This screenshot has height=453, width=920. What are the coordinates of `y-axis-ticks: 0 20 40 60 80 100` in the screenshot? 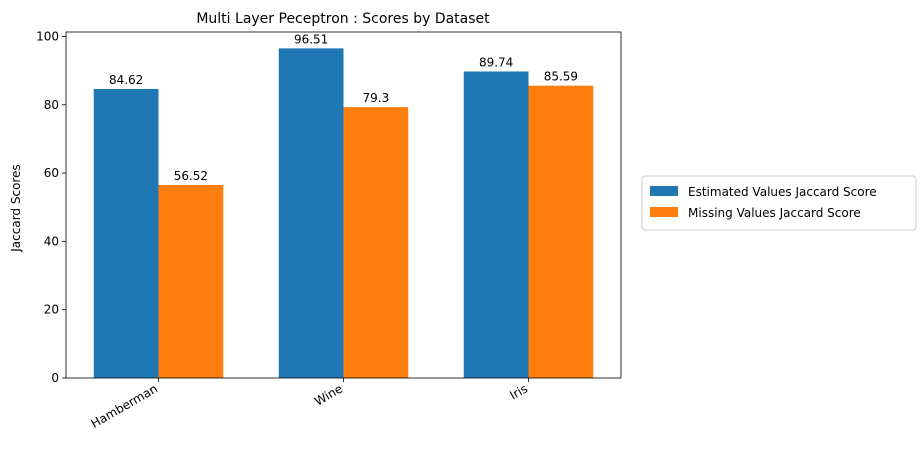 It's located at (51, 207).